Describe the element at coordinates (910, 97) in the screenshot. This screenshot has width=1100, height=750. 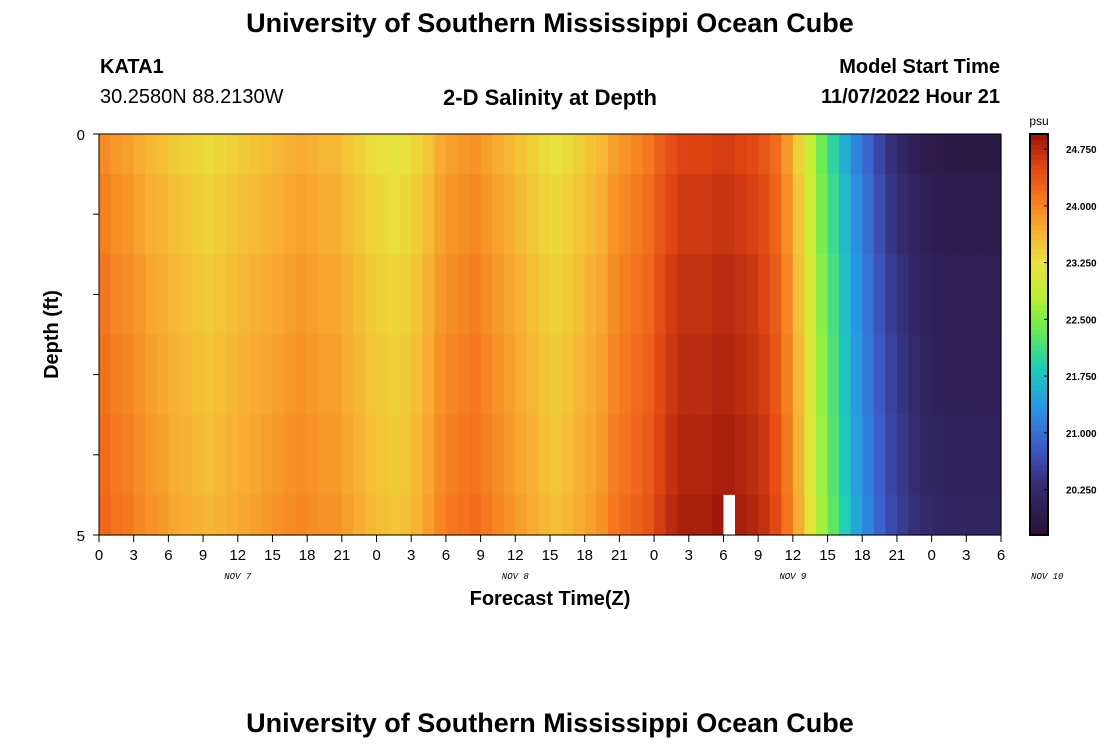
I see `model-start-value: 11/07/2022 Hour 21` at that location.